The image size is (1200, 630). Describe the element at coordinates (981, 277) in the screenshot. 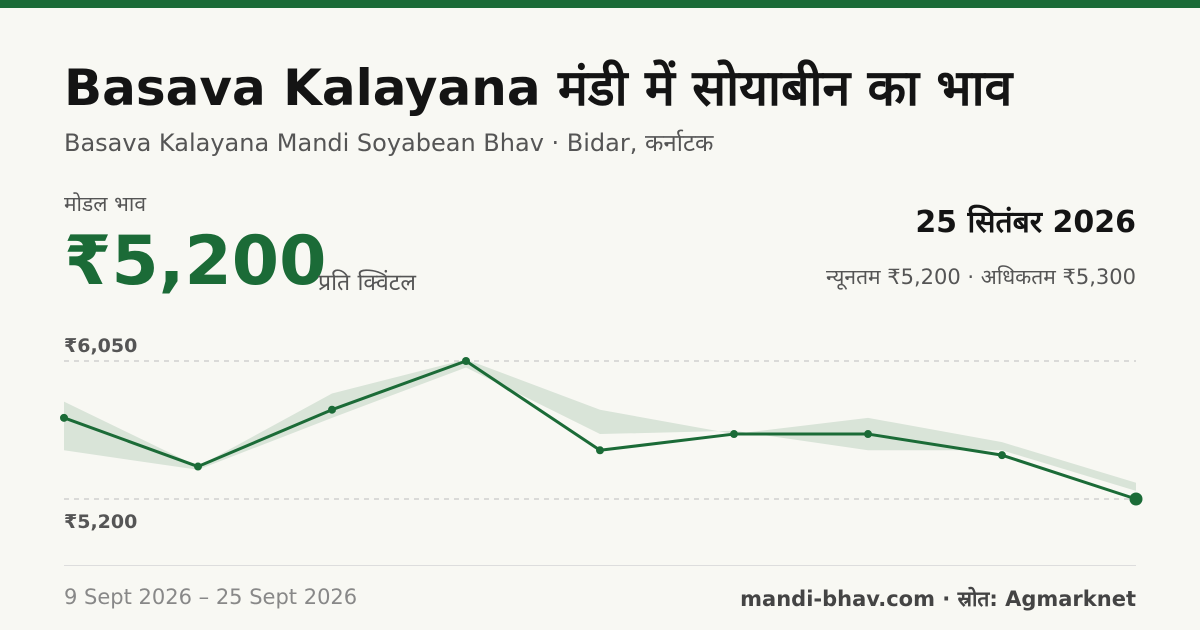

I see `price-min-max: न्यूनतम ₹5,200 · अधिकतम ₹5,300` at that location.